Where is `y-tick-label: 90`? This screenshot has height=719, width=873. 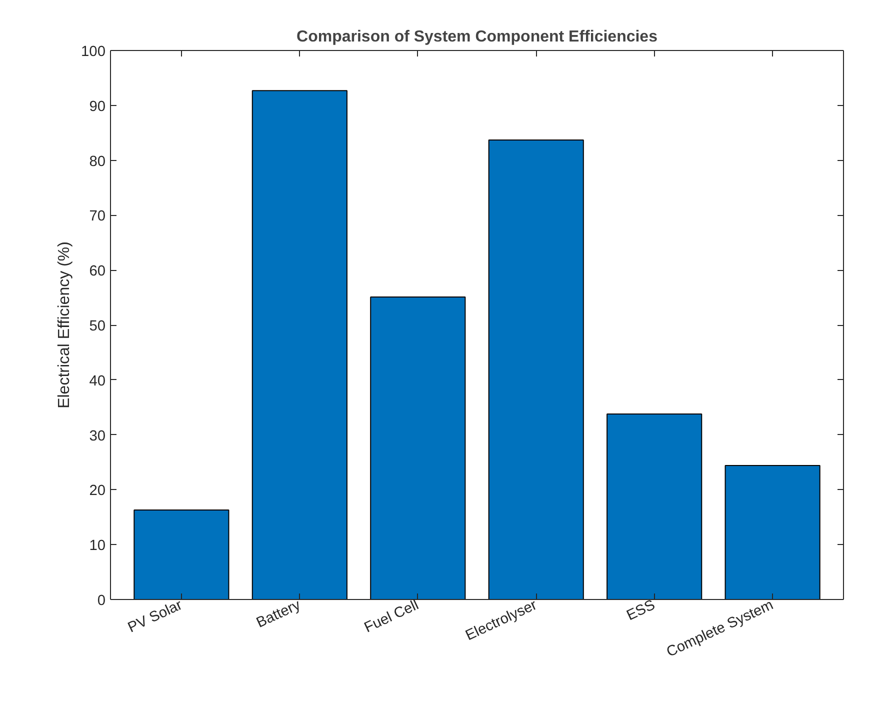
y-tick-label: 90 is located at coordinates (97, 106).